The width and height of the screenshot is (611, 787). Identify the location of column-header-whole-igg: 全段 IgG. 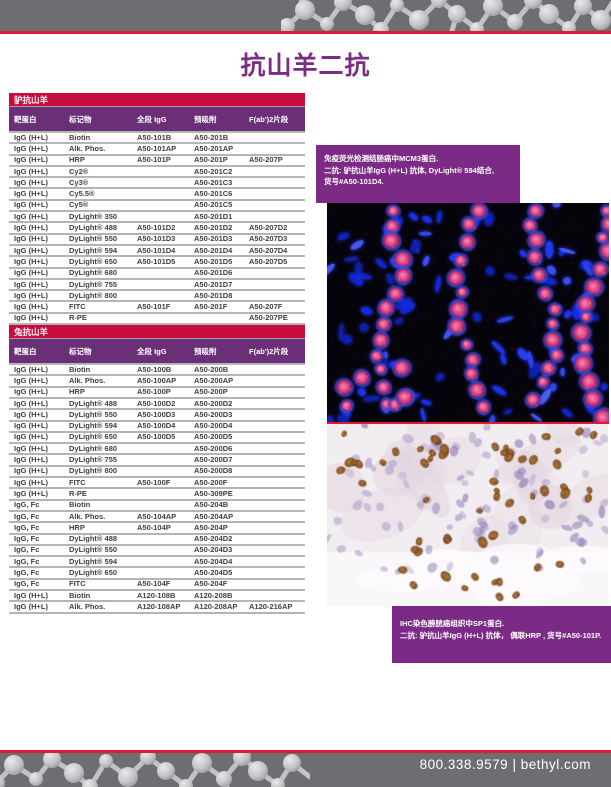
(161, 120).